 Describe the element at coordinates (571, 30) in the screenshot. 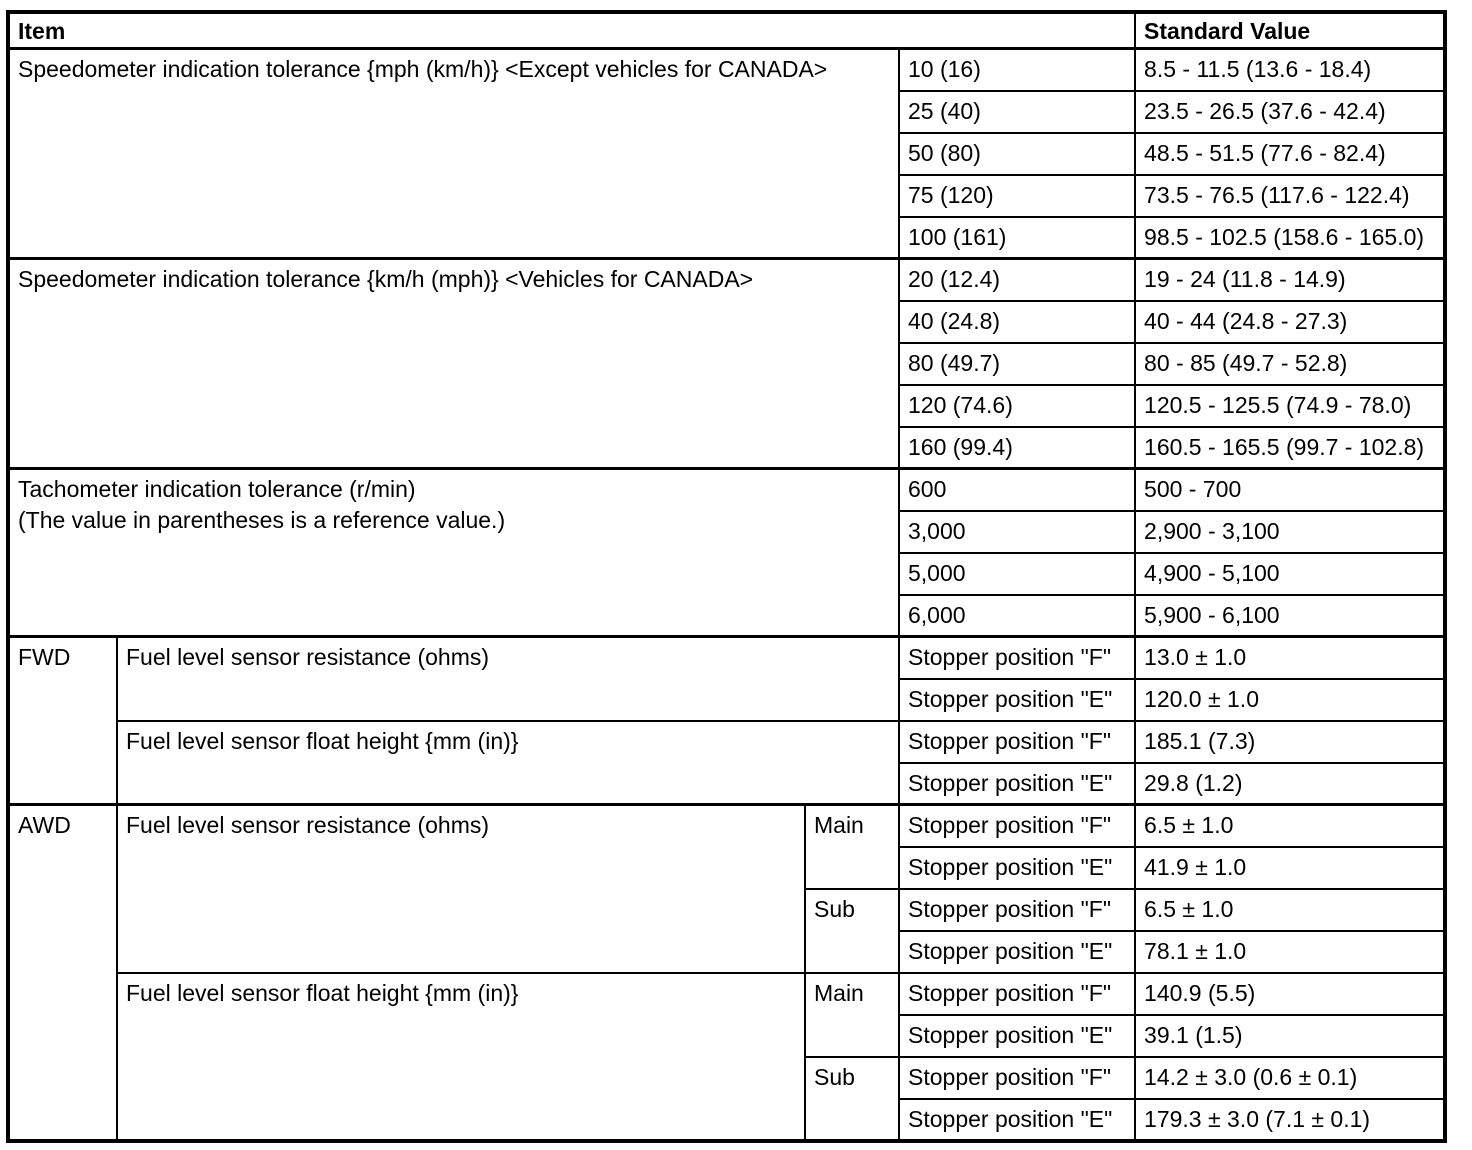

I see `column-header-item: Item` at that location.